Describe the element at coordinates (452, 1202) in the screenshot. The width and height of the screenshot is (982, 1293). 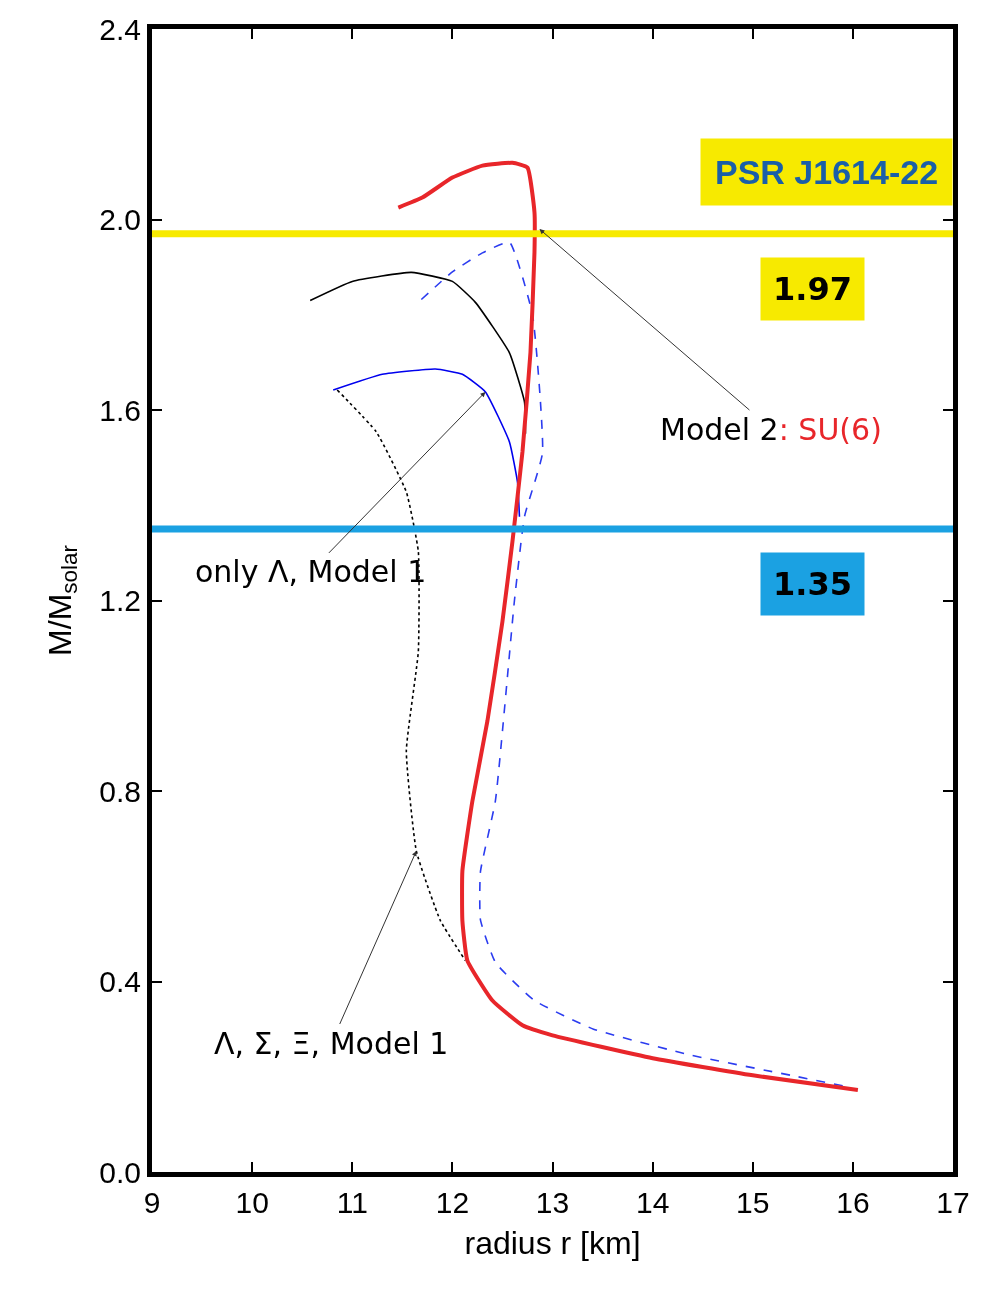
I see `x-tick-label: 12` at that location.